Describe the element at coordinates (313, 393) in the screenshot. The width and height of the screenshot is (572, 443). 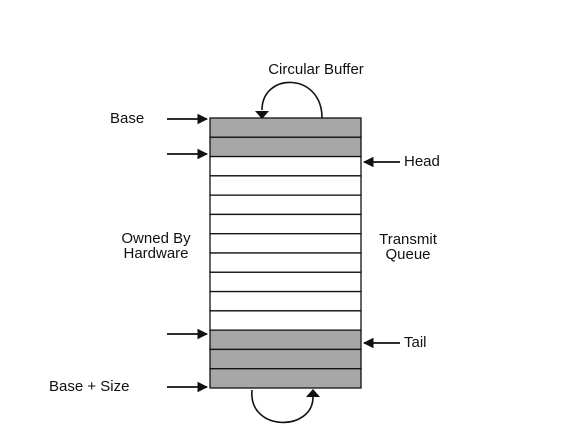
I see `bottom-wraparound-arrowhead` at that location.